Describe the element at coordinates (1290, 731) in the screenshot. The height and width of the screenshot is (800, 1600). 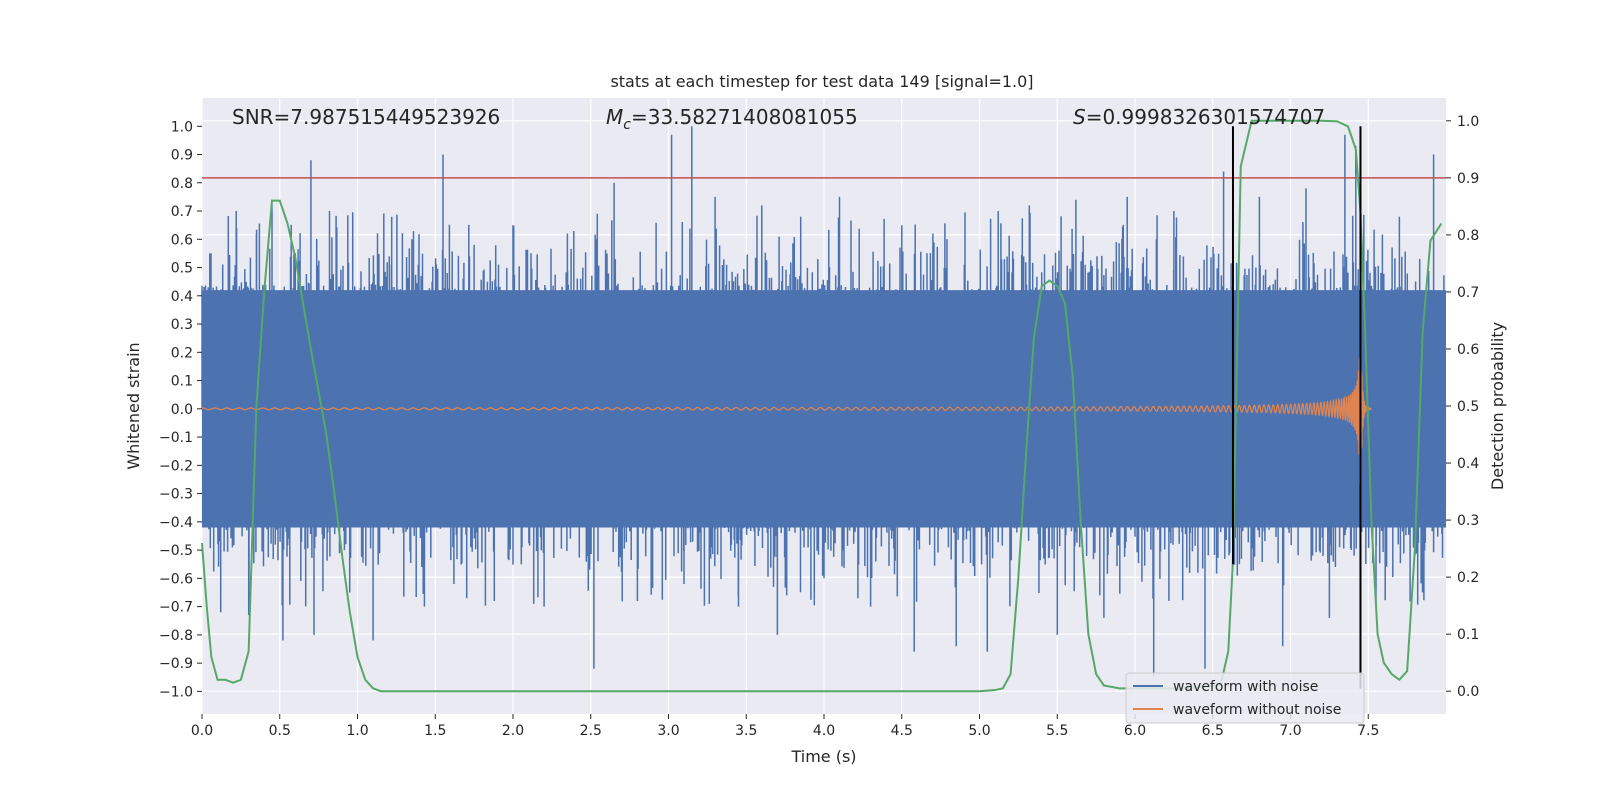
I see `x-tick-label: 7.0` at that location.